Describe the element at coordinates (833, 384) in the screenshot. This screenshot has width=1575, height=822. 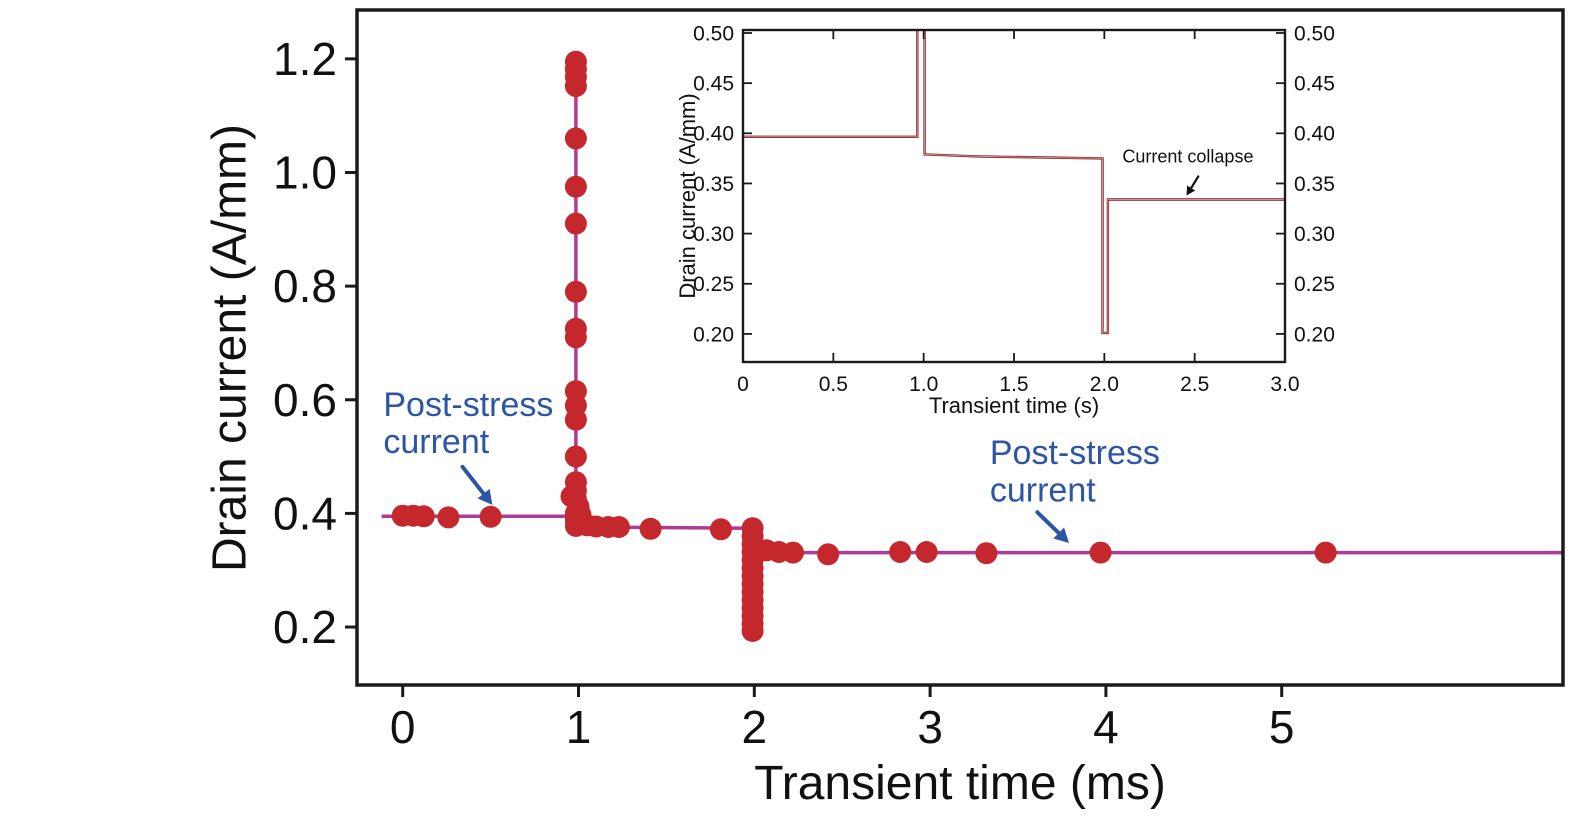
I see `inset-x-tick-label: 0.5` at that location.